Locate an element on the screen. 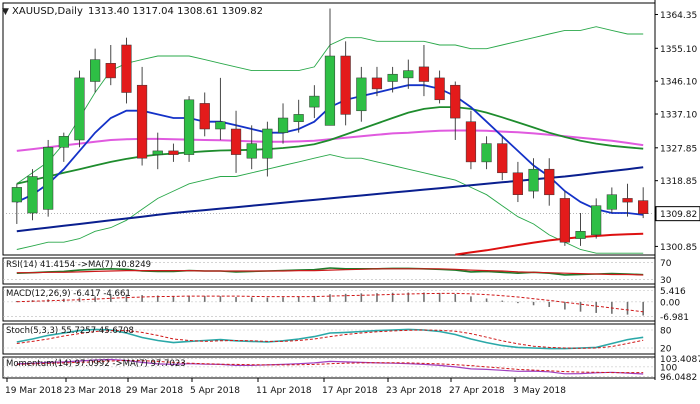  stoch-tick-label: 20 is located at coordinates (666, 350).